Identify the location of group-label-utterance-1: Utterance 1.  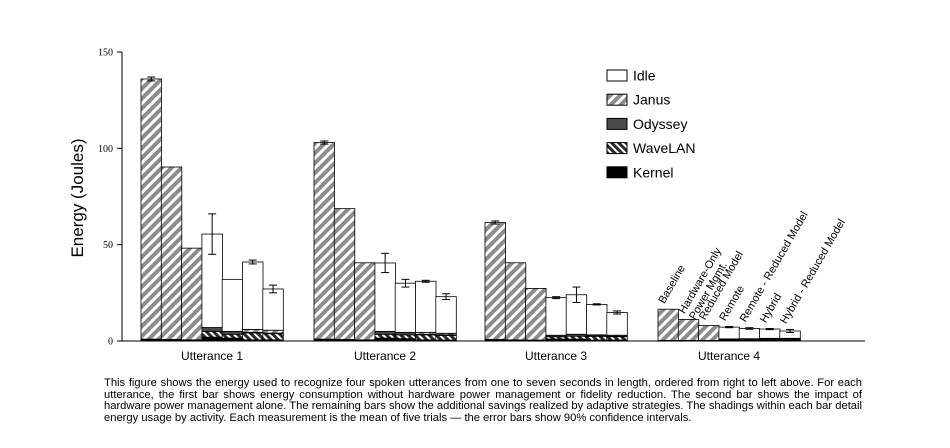
(212, 356).